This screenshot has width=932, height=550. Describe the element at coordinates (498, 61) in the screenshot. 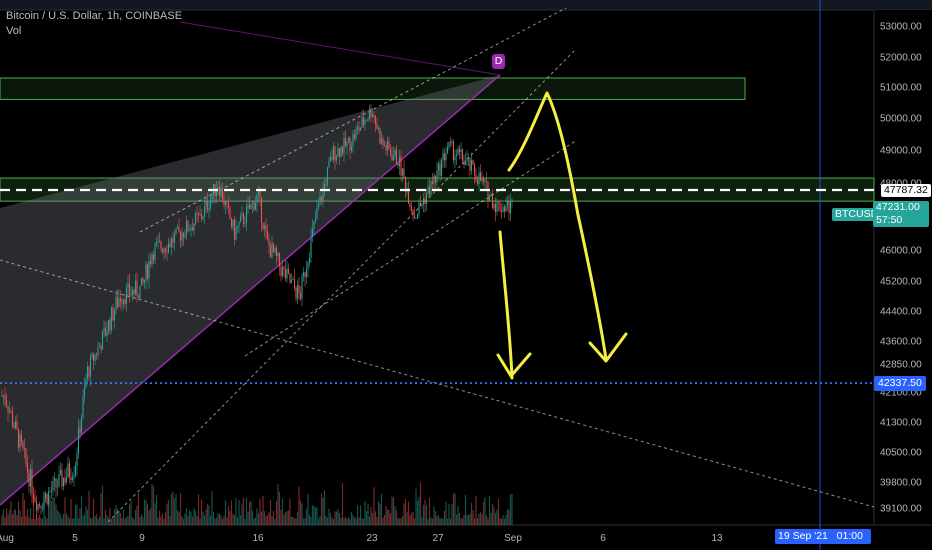

I see `pattern-marker-d: D` at that location.